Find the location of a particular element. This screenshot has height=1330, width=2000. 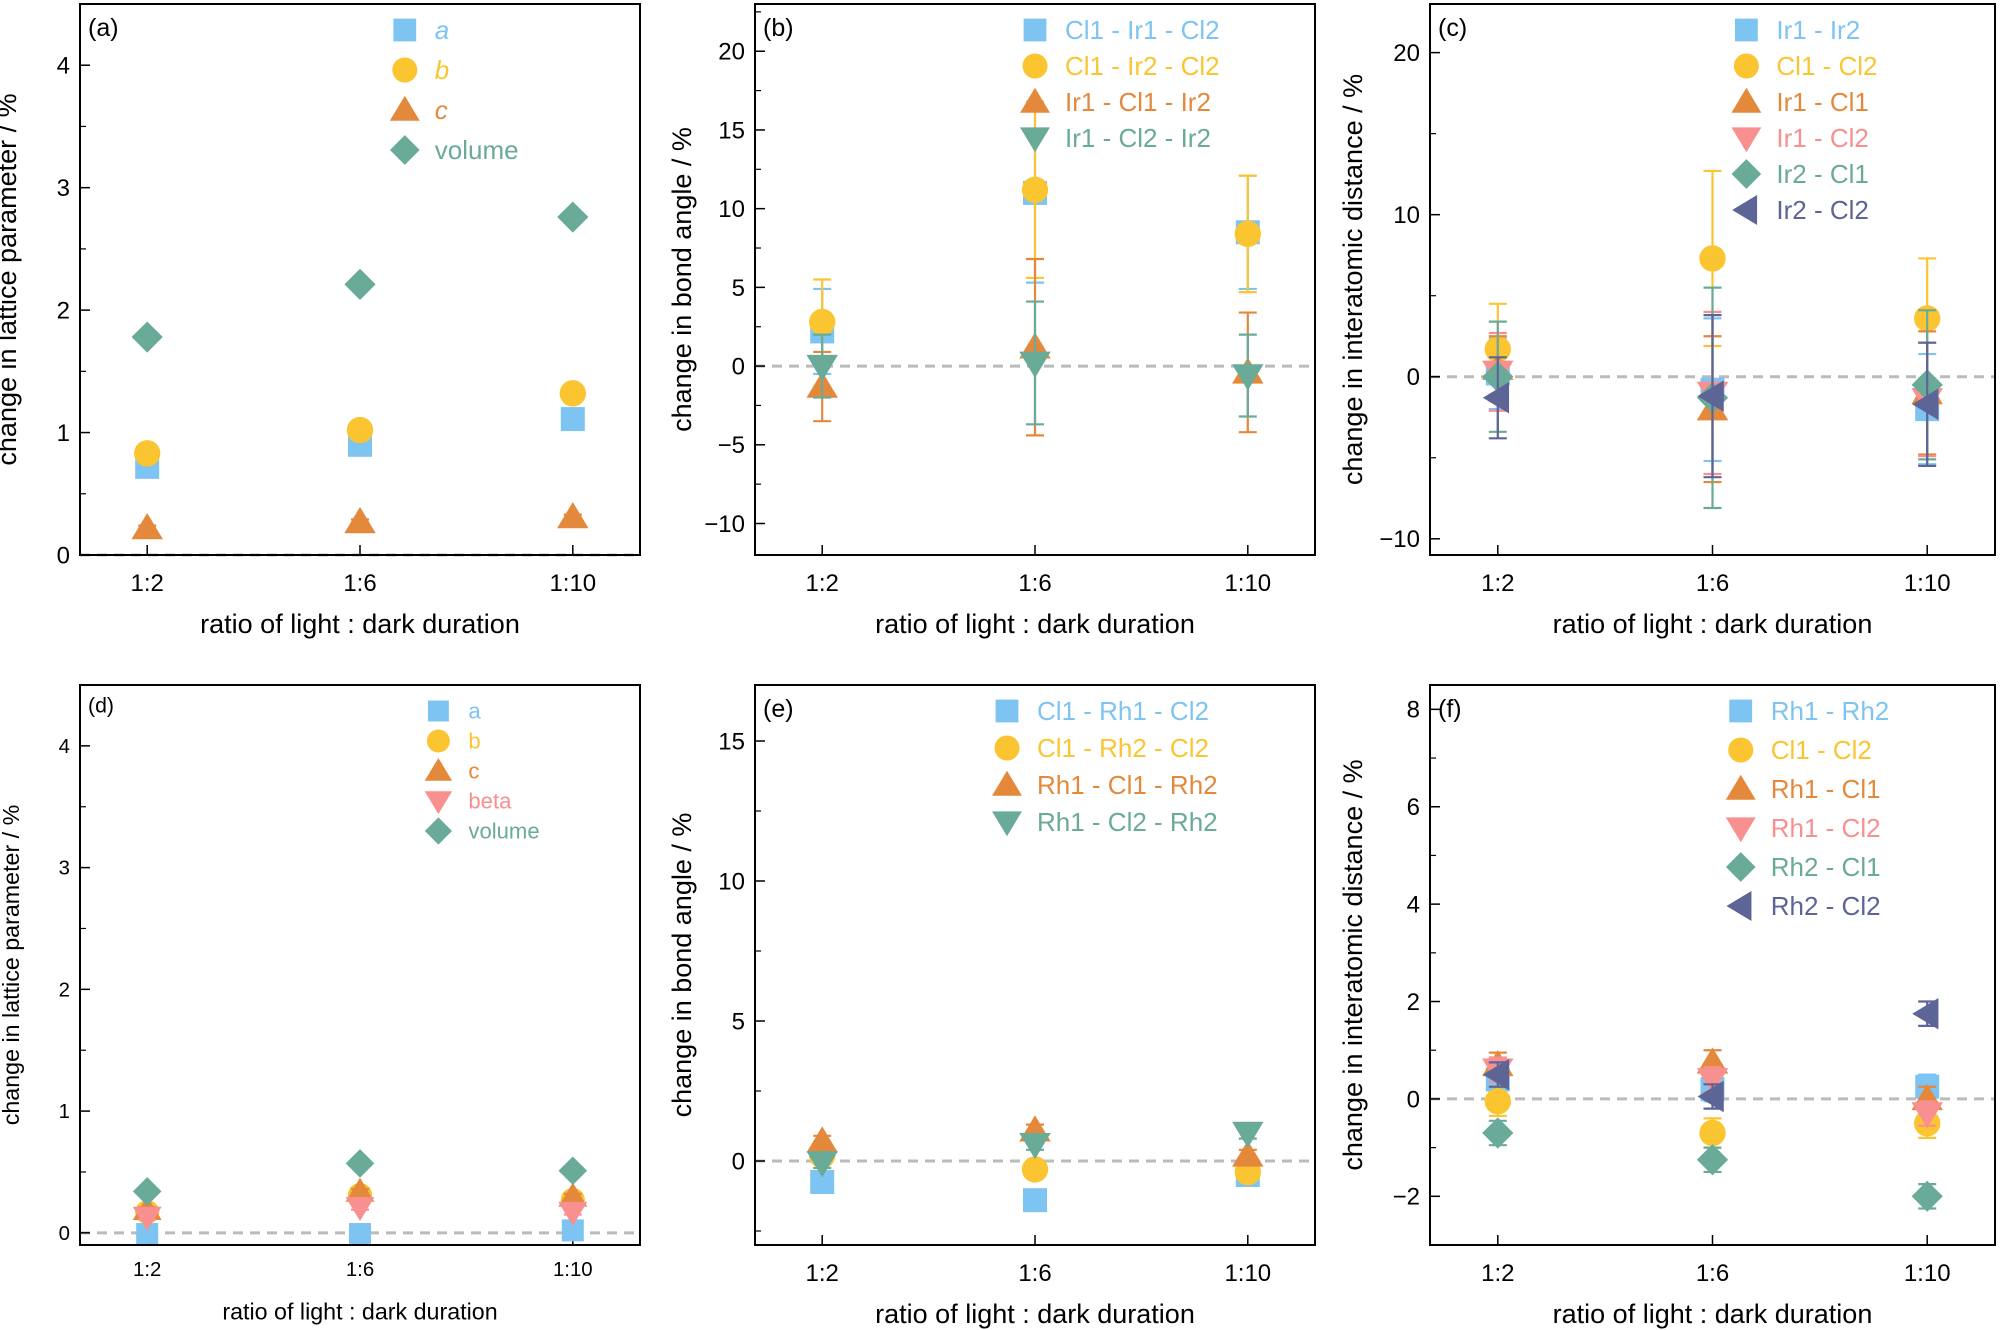

y-tick-label: −5 is located at coordinates (731, 445).